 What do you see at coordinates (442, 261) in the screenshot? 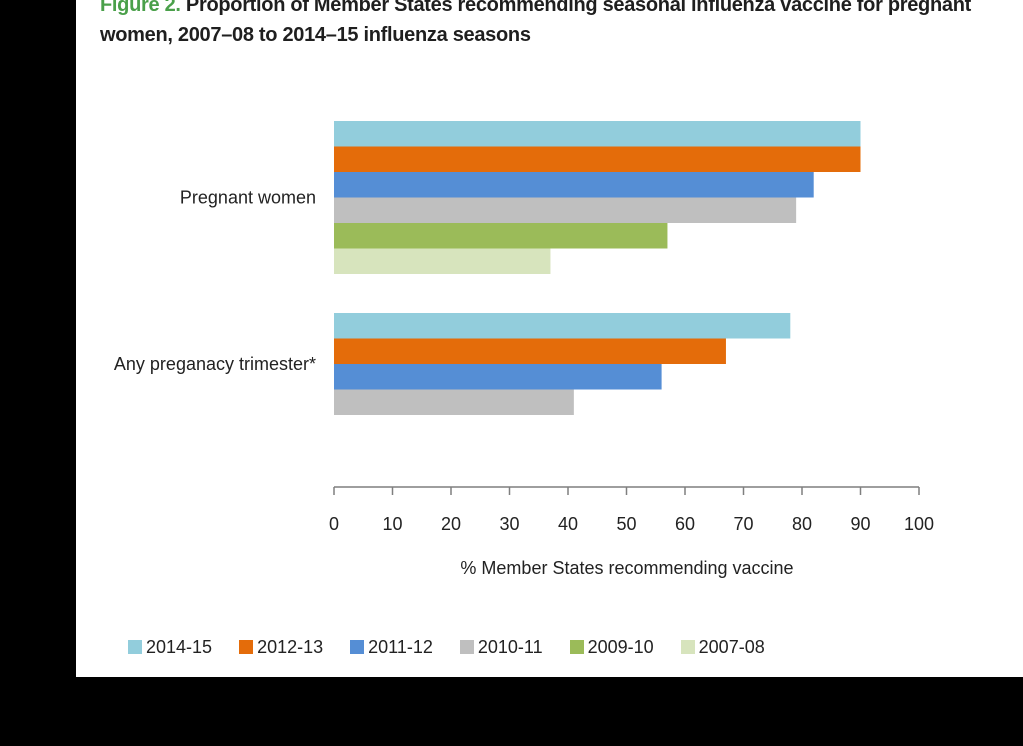
I see `bar-2007-08-pregnant-women` at bounding box center [442, 261].